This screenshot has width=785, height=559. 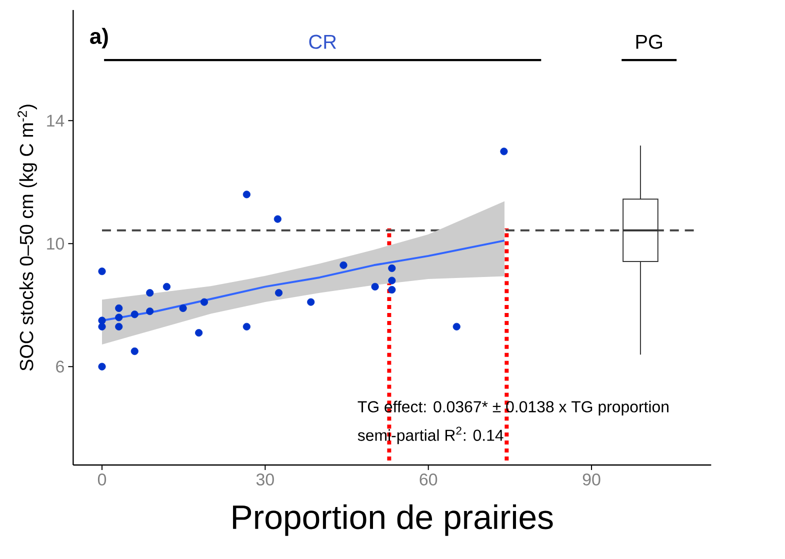 I want to click on annotation: TG effect: 0.0367* ± 0.0138 x TG proportion, so click(x=513, y=408).